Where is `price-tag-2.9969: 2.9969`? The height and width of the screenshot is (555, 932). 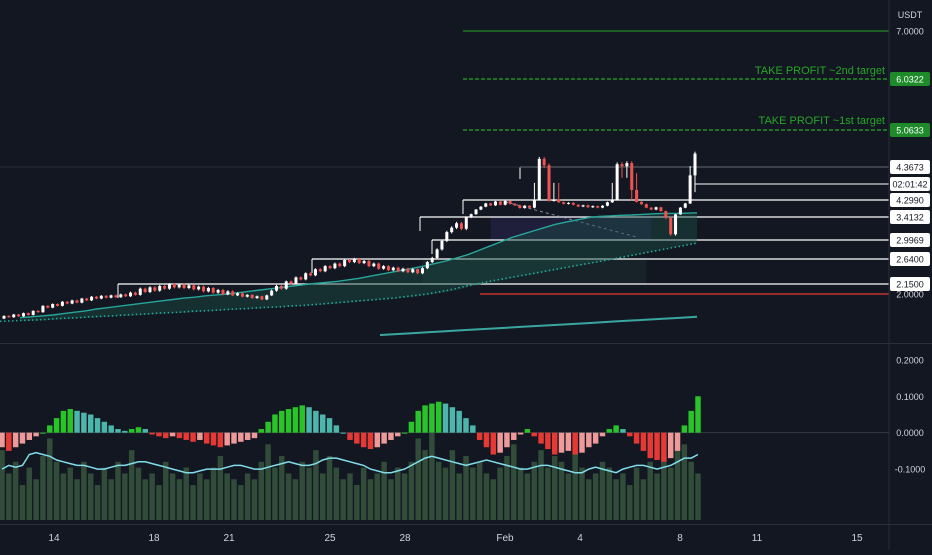 price-tag-2.9969: 2.9969 is located at coordinates (910, 241).